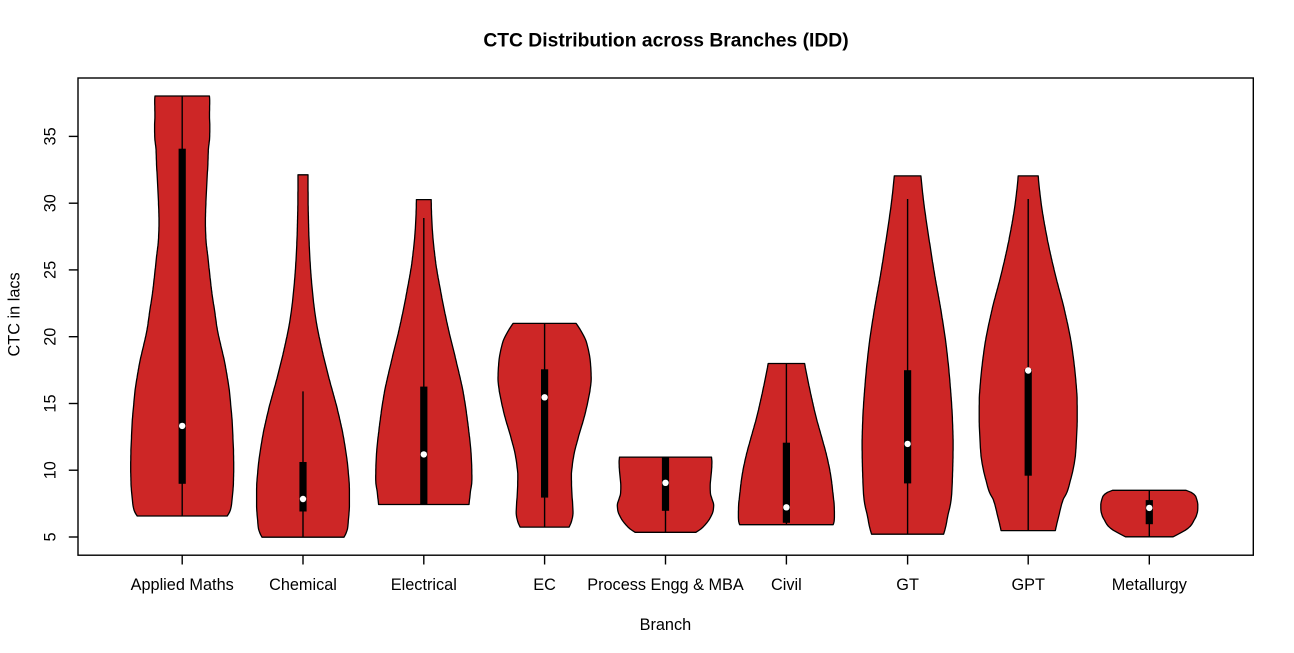 The image size is (1294, 653). I want to click on svg-text: 35, so click(51, 136).